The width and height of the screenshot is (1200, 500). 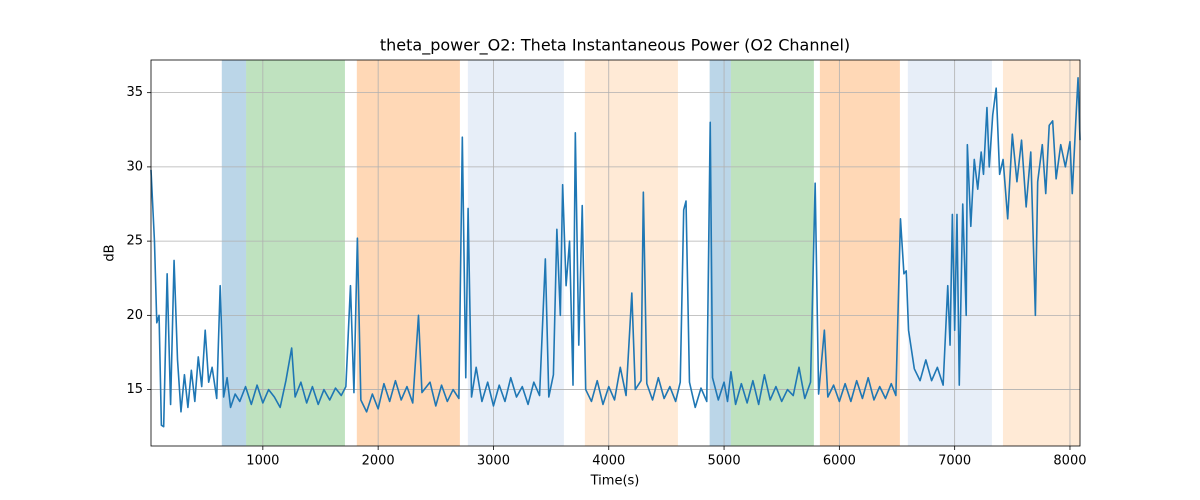 What do you see at coordinates (615, 481) in the screenshot?
I see `x-axis-label: Time(s)` at bounding box center [615, 481].